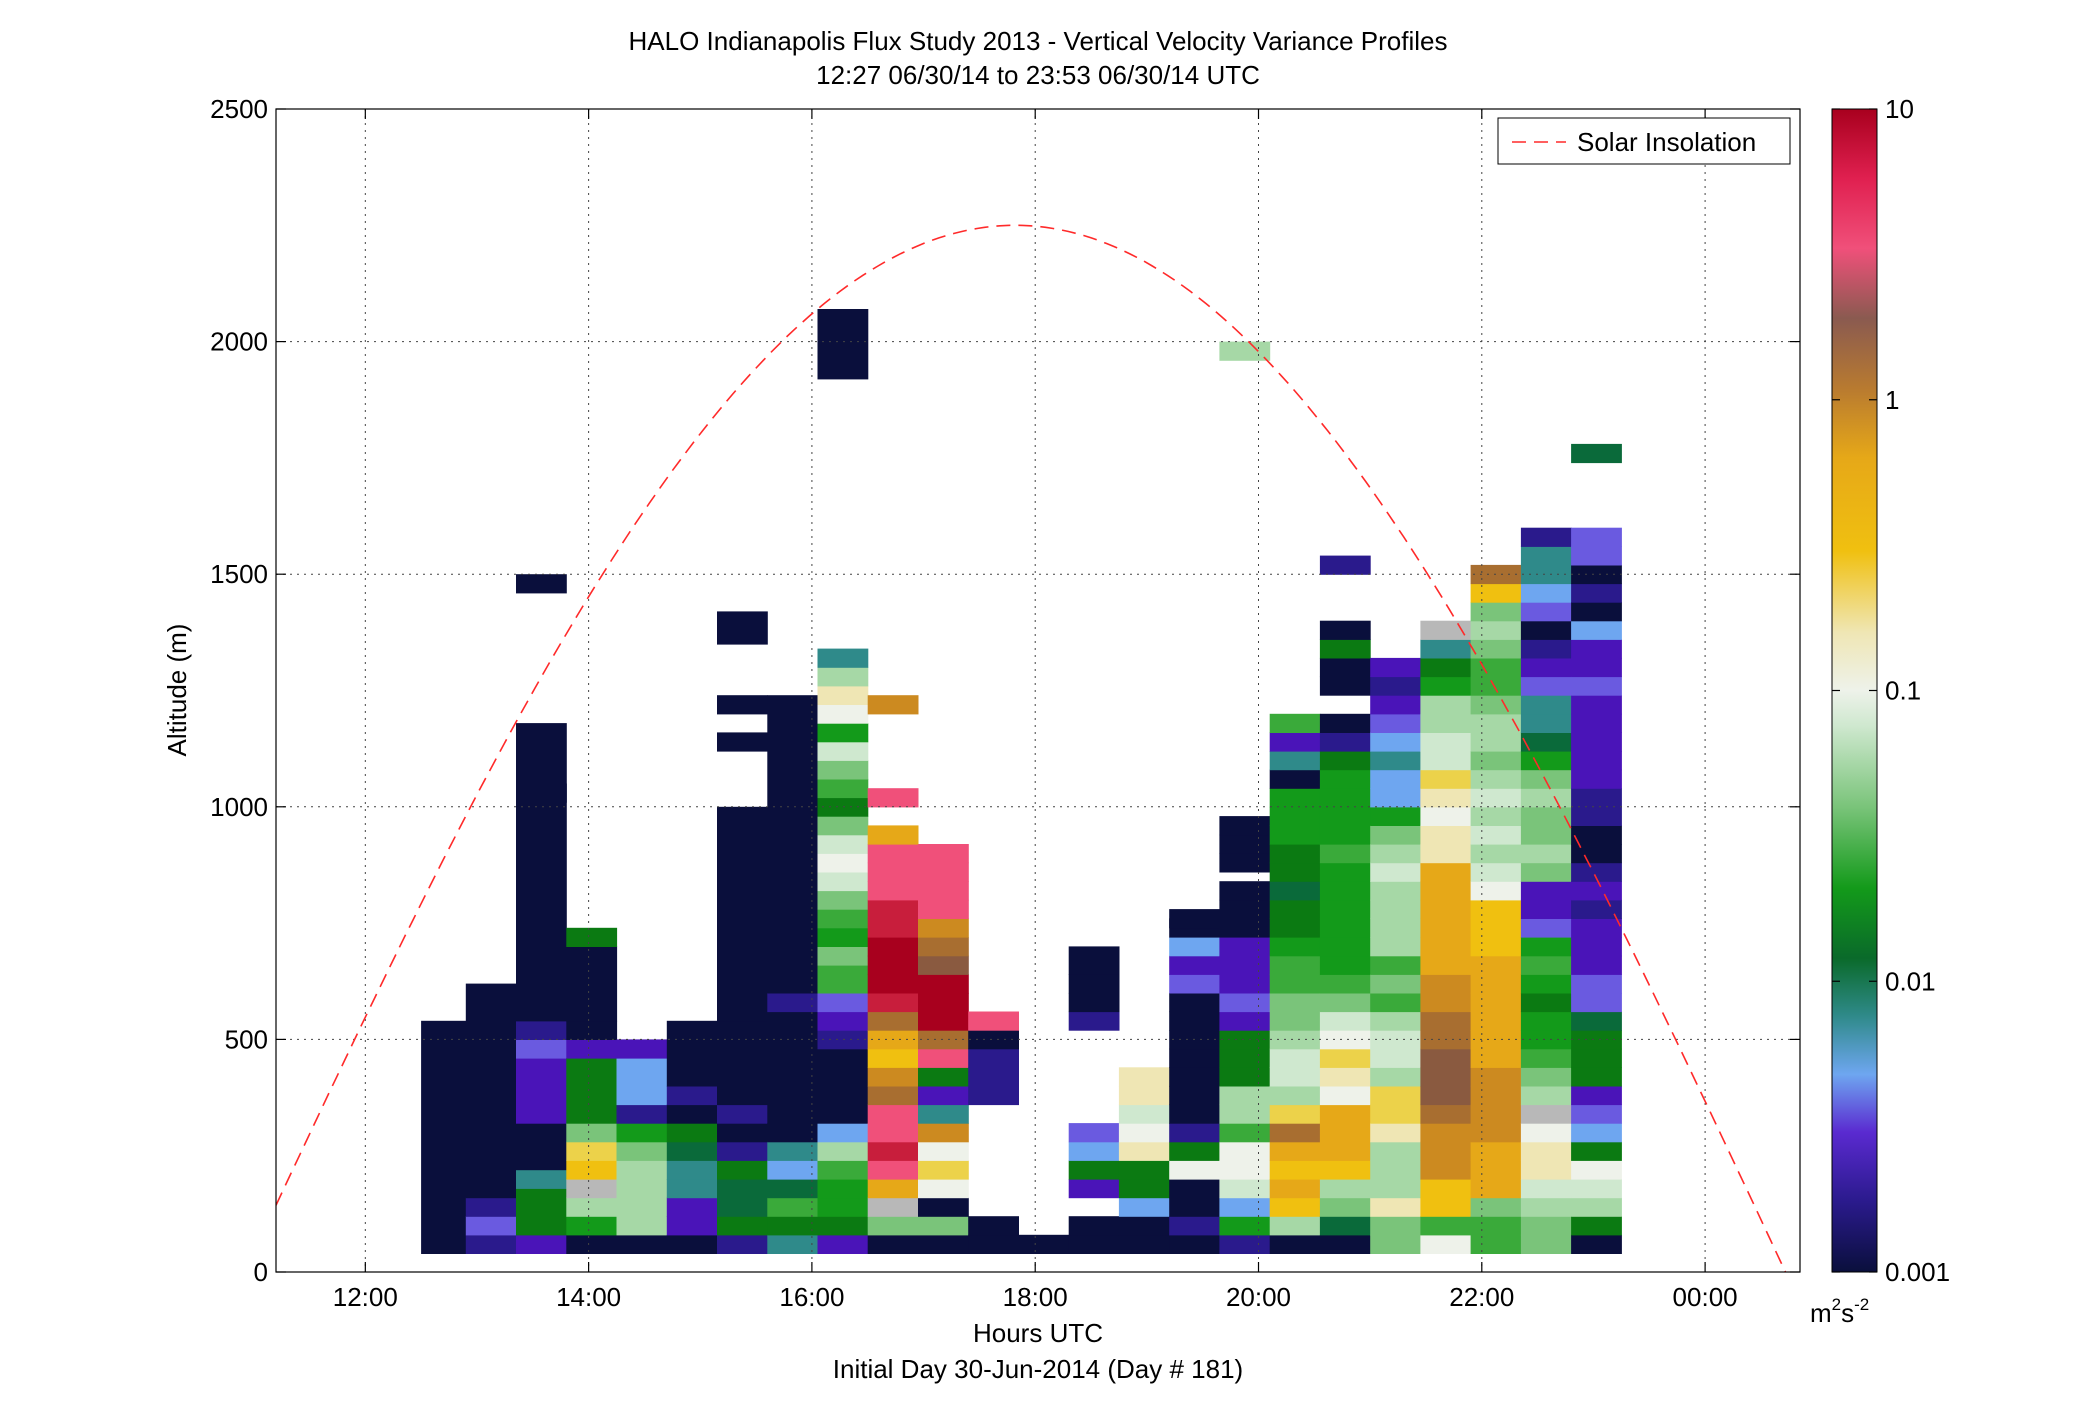 Image resolution: width=2098 pixels, height=1425 pixels. What do you see at coordinates (261, 1272) in the screenshot?
I see `y-tick-label: 0` at bounding box center [261, 1272].